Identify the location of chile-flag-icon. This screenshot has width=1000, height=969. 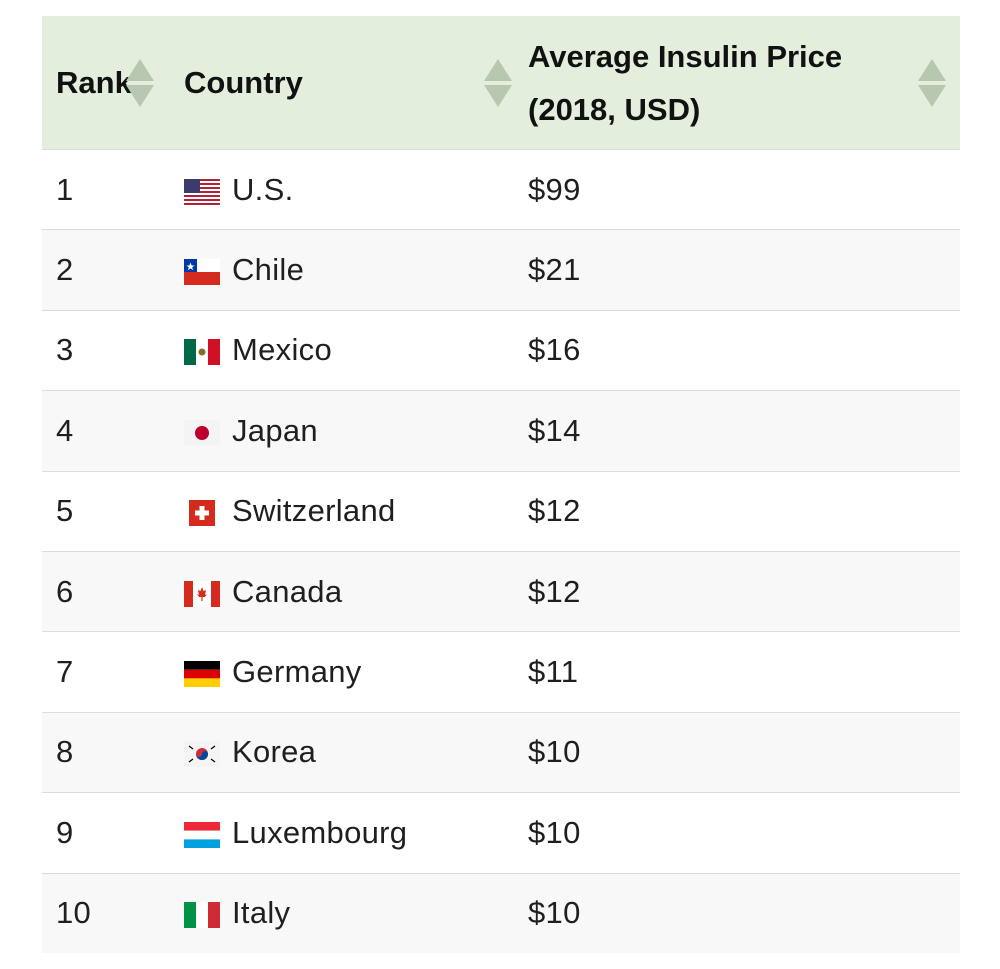
(202, 271).